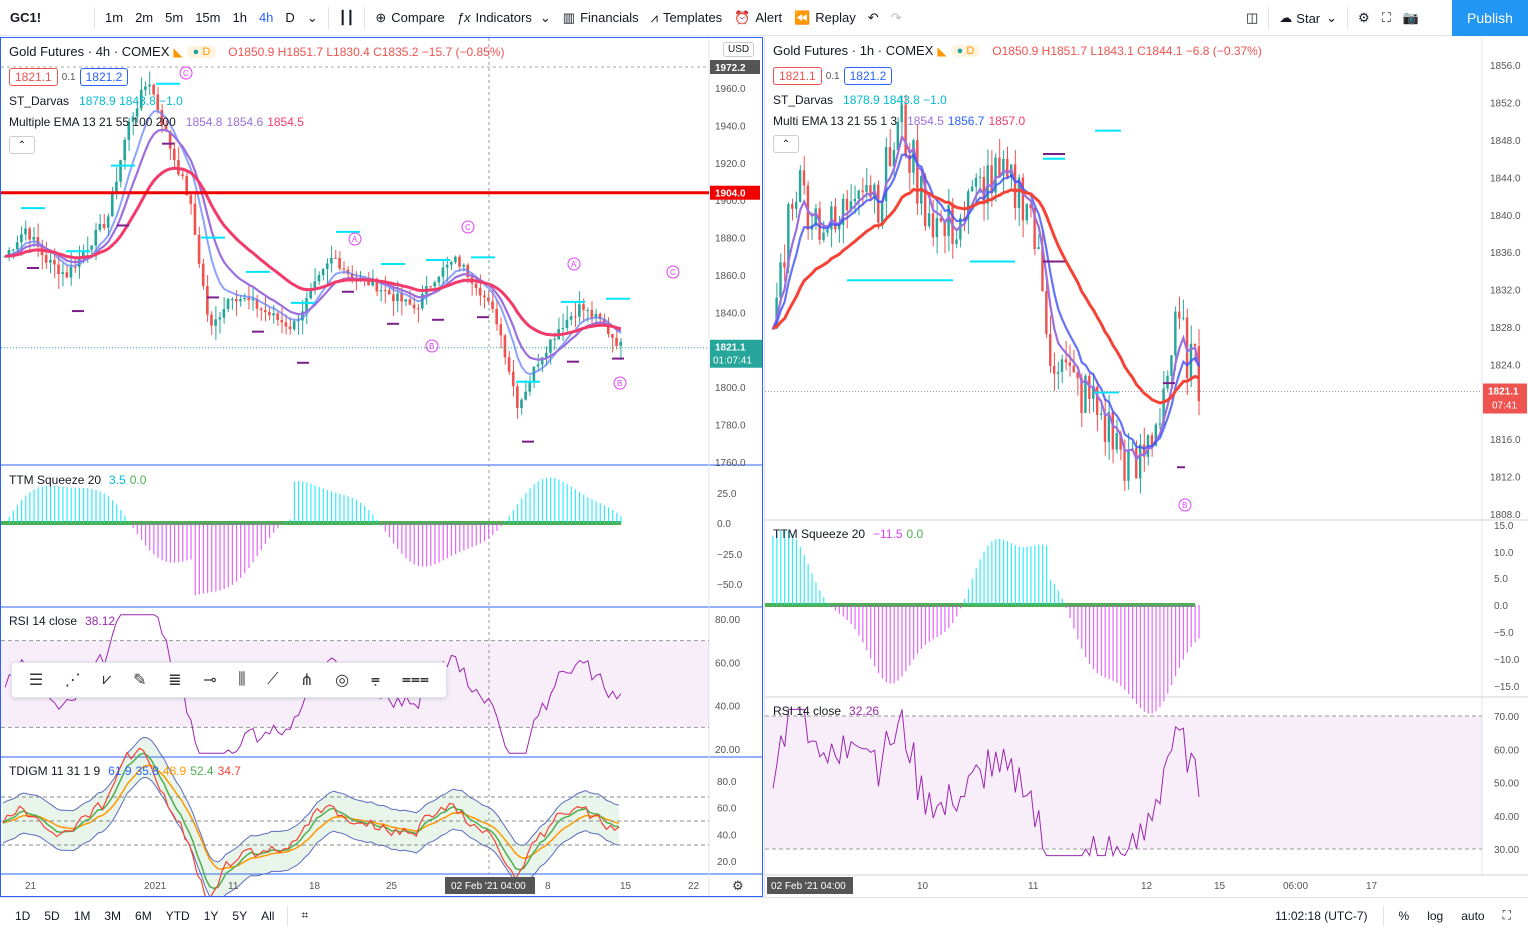 The image size is (1528, 933). What do you see at coordinates (503, 17) in the screenshot?
I see `indicators-button: ƒx Indicators ⌄` at bounding box center [503, 17].